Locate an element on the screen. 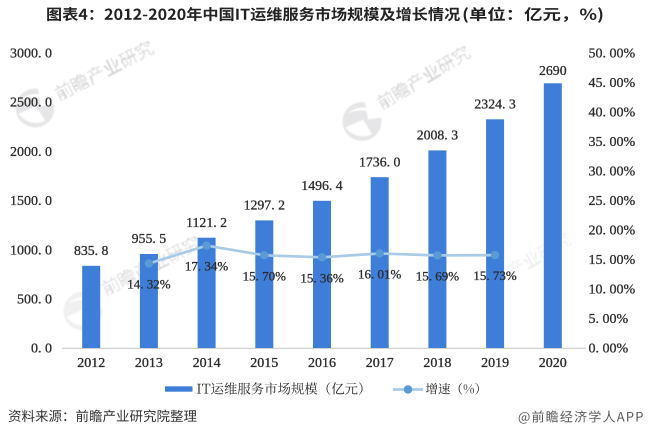  svg-text: 1297. 2 is located at coordinates (264, 205).